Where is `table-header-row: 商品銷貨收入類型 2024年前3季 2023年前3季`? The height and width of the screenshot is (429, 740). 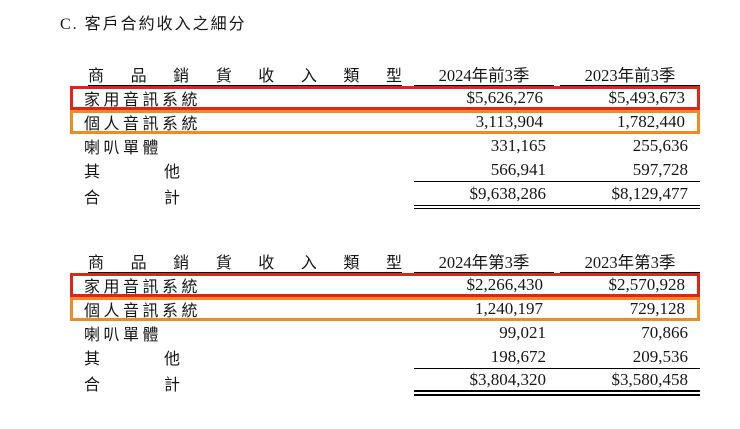
table-header-row: 商品銷貨收入類型 2024年前3季 2023年前3季 is located at coordinates (385, 74).